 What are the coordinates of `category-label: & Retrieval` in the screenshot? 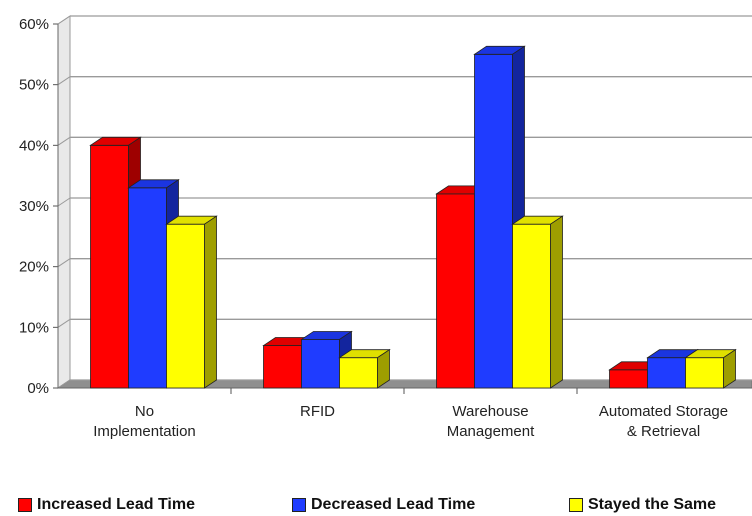 It's located at (663, 431).